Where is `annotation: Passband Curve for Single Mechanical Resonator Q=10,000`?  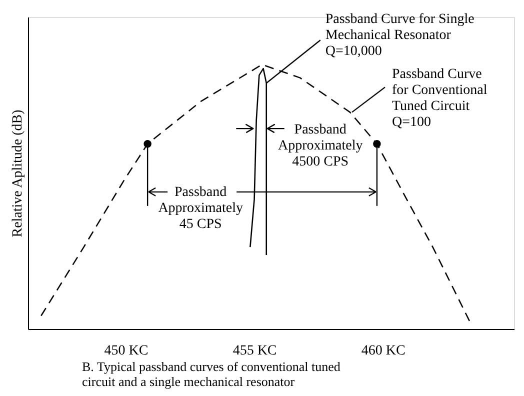 annotation: Passband Curve for Single Mechanical Resonator Q=10,000 is located at coordinates (399, 36).